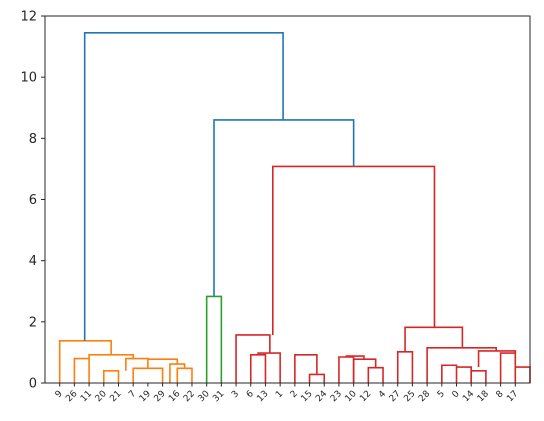 The height and width of the screenshot is (421, 544). What do you see at coordinates (71, 396) in the screenshot?
I see `leaf-label: 26` at bounding box center [71, 396].